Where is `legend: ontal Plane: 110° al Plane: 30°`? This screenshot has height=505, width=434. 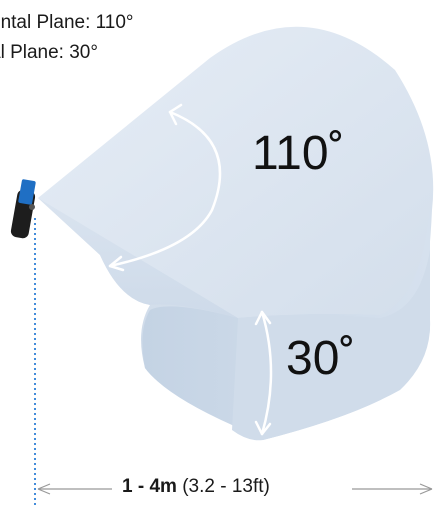
legend: ontal Plane: 110° al Plane: 30° is located at coordinates (67, 38).